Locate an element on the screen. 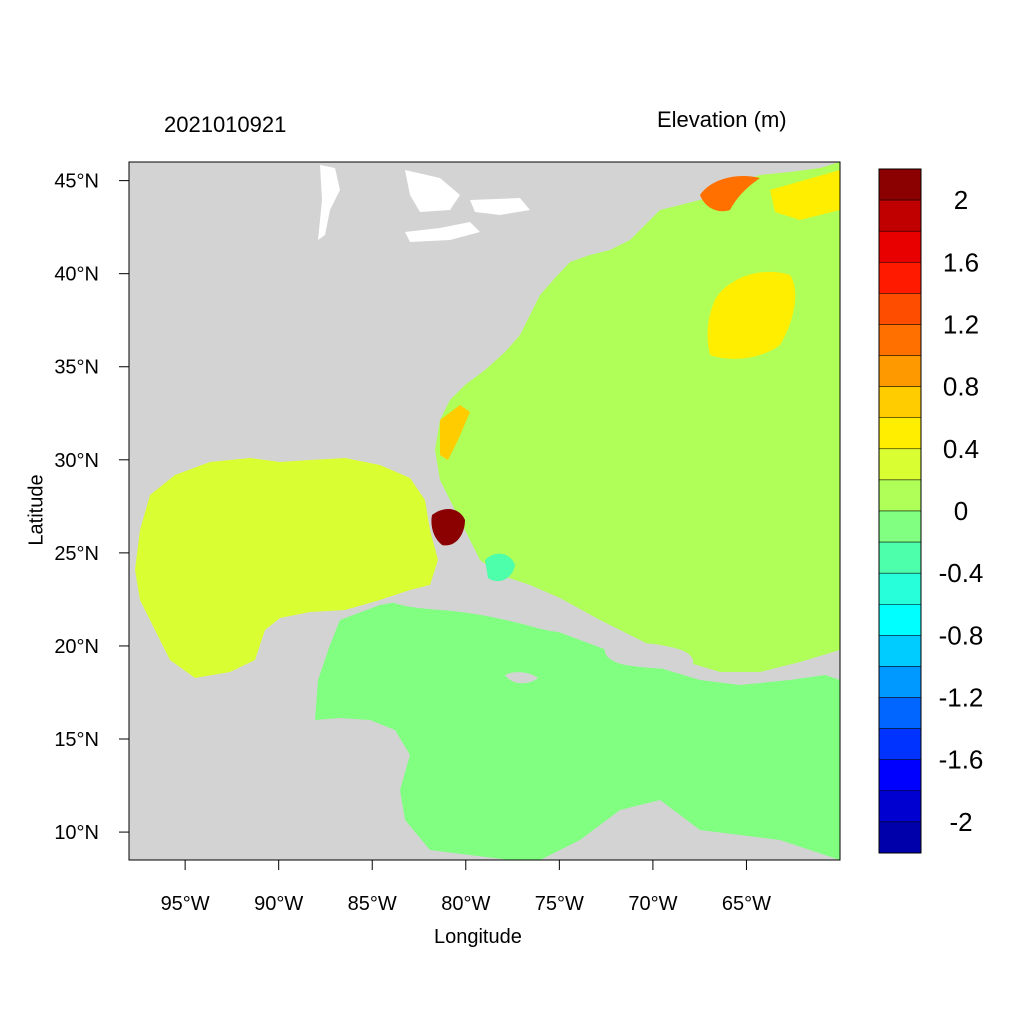 The height and width of the screenshot is (1024, 1024). lon-tick-label: 80°W is located at coordinates (465, 904).